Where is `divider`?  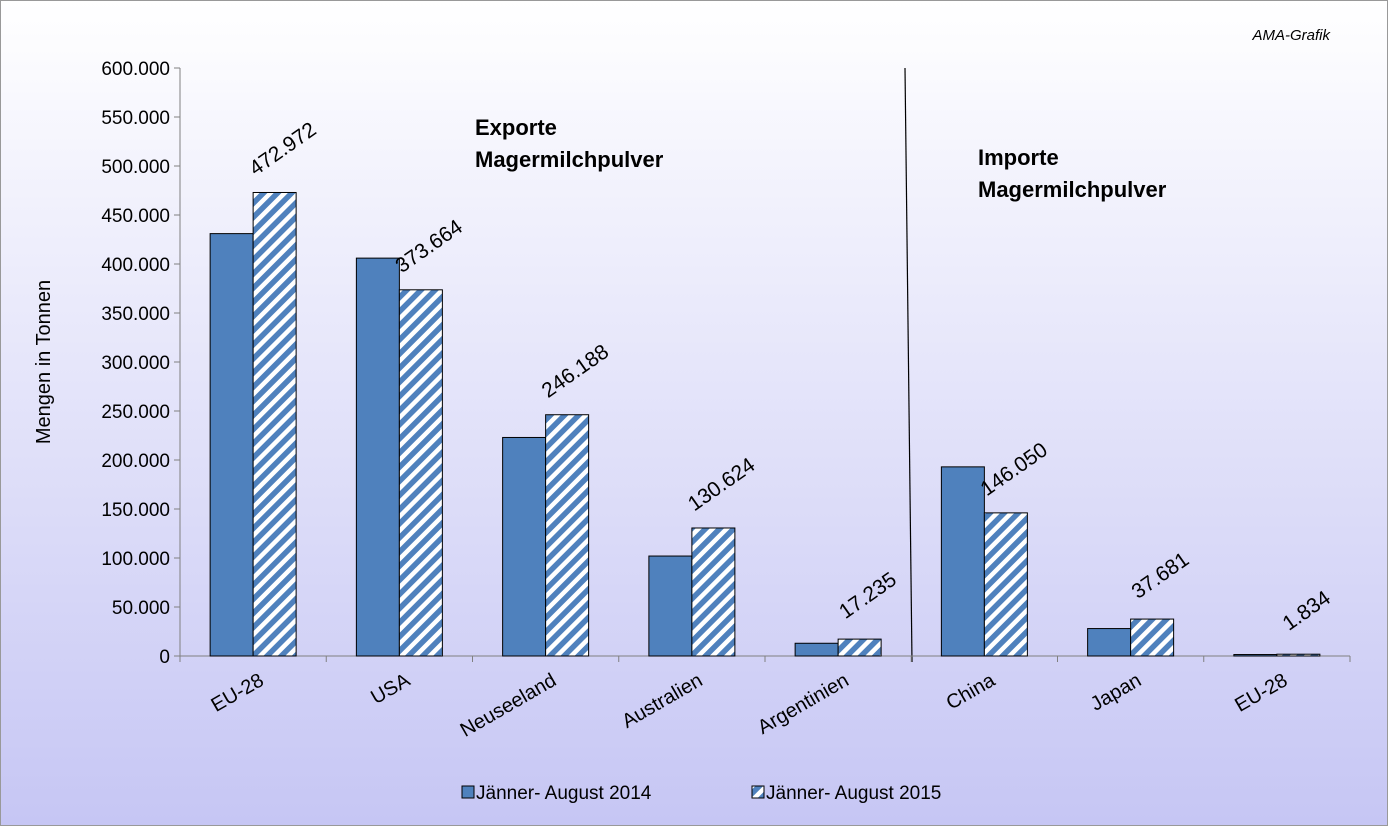 divider is located at coordinates (908, 365).